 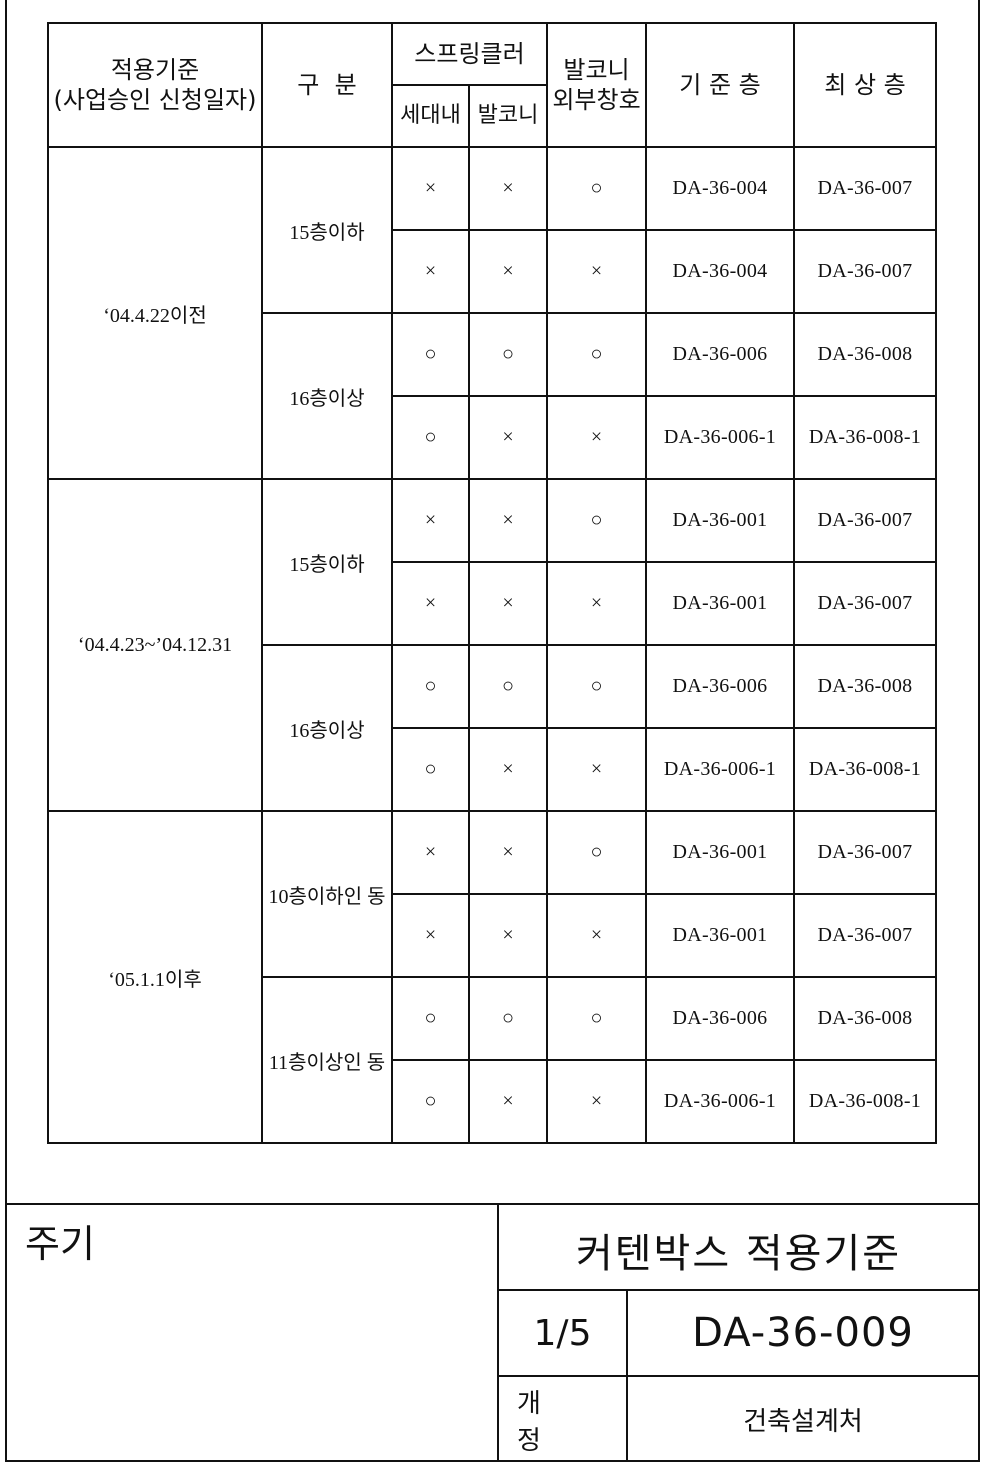 I want to click on header-sprinkler-balcony: 발코니, so click(x=508, y=116).